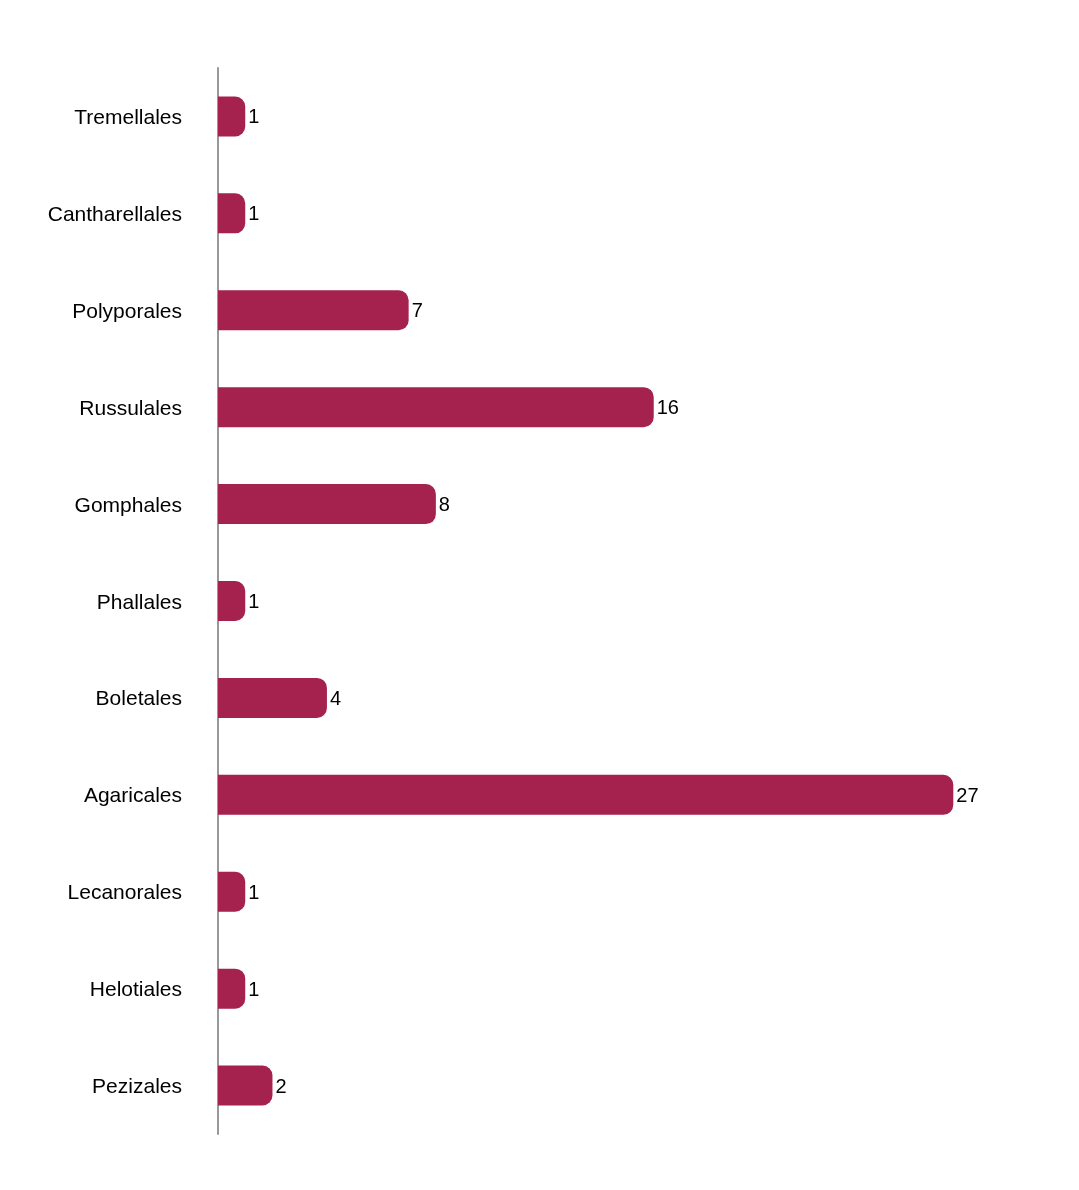 This screenshot has width=1079, height=1190. Describe the element at coordinates (667, 407) in the screenshot. I see `data-label: 16` at that location.